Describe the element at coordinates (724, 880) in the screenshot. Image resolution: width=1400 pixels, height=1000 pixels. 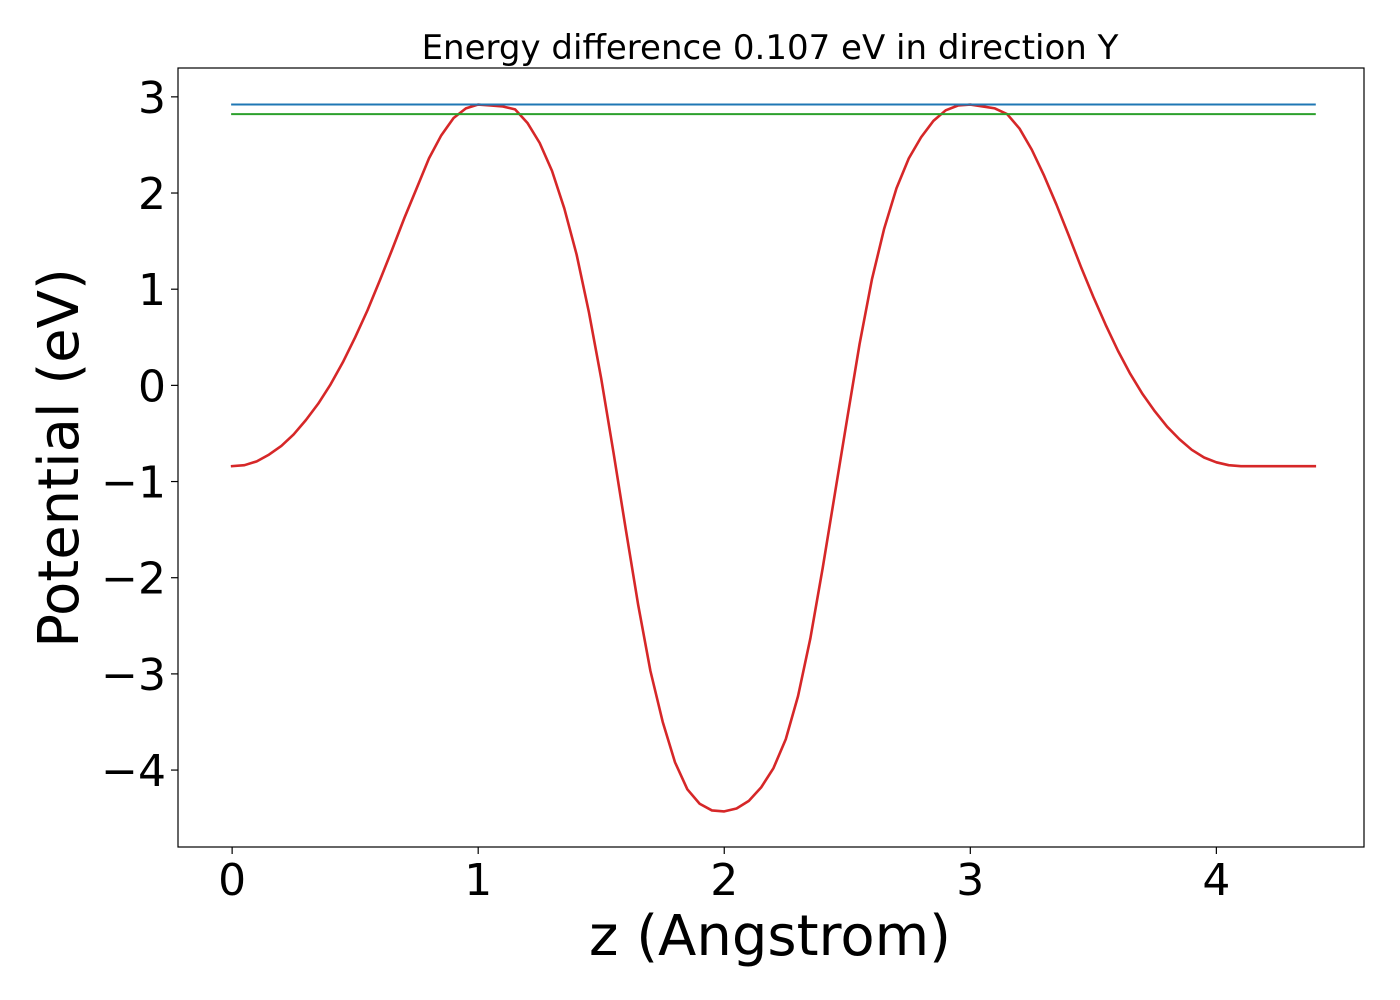
I see `x-tick-label: 2` at that location.